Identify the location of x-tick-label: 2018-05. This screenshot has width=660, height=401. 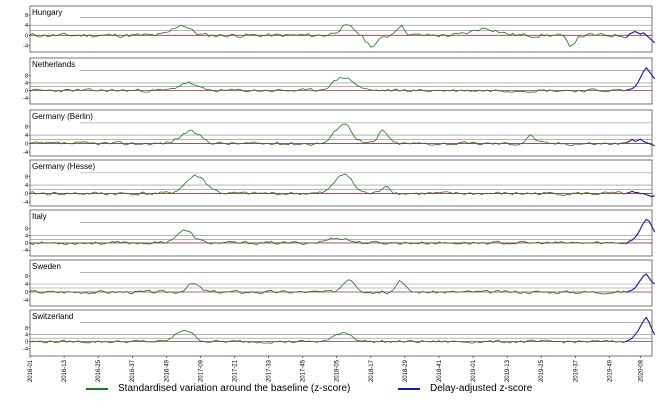
(338, 370).